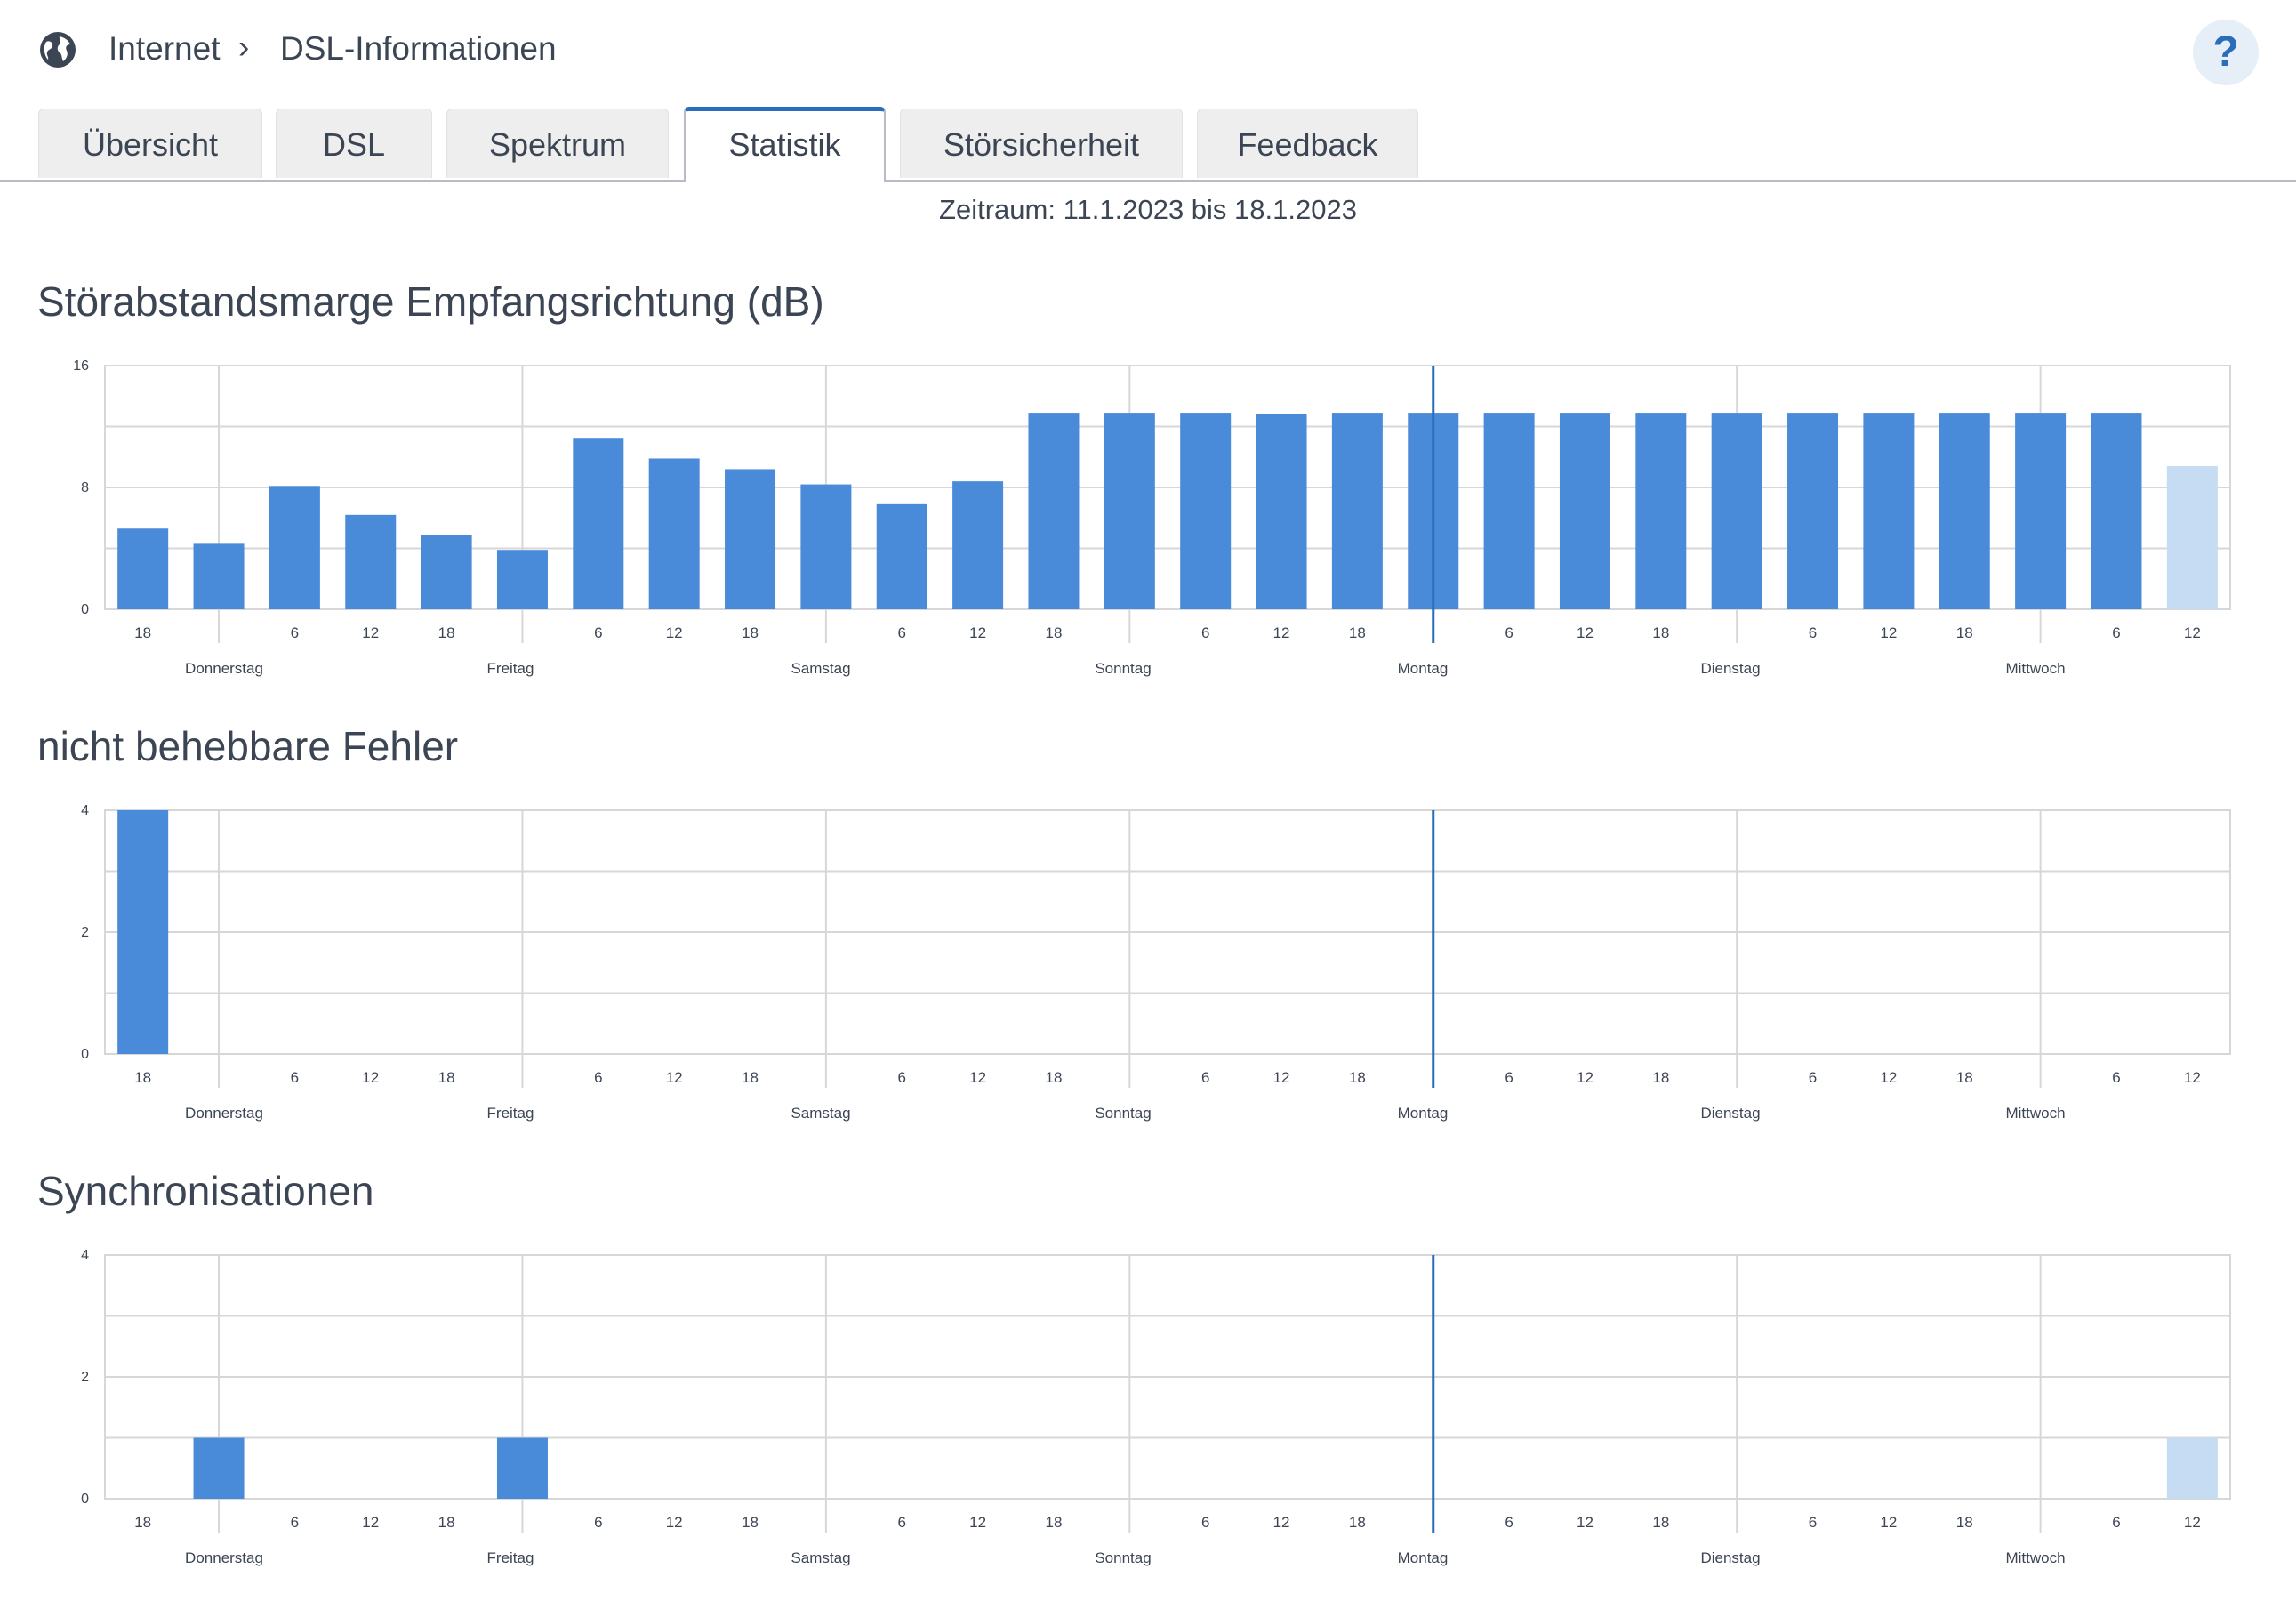 Image resolution: width=2296 pixels, height=1601 pixels. What do you see at coordinates (244, 47) in the screenshot?
I see `chevron-right-icon: ›` at bounding box center [244, 47].